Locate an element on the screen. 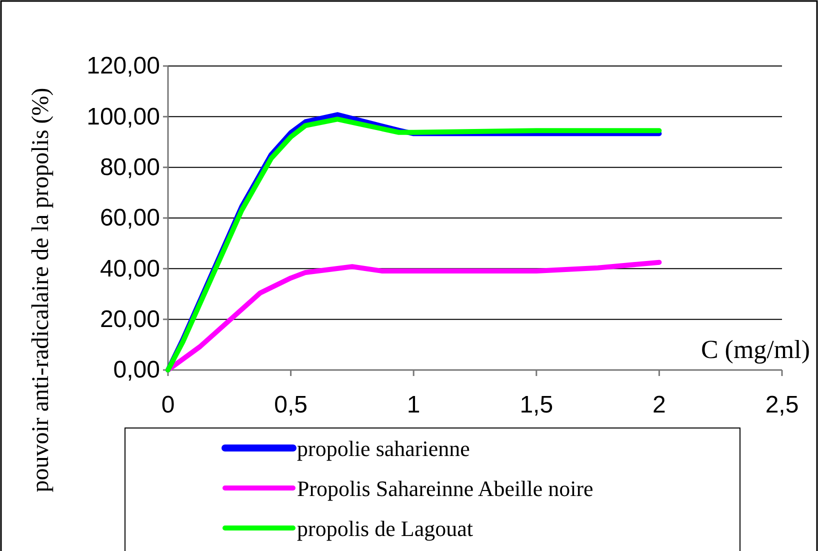 This screenshot has height=551, width=818. y-tick-label: 120,00 is located at coordinates (123, 66).